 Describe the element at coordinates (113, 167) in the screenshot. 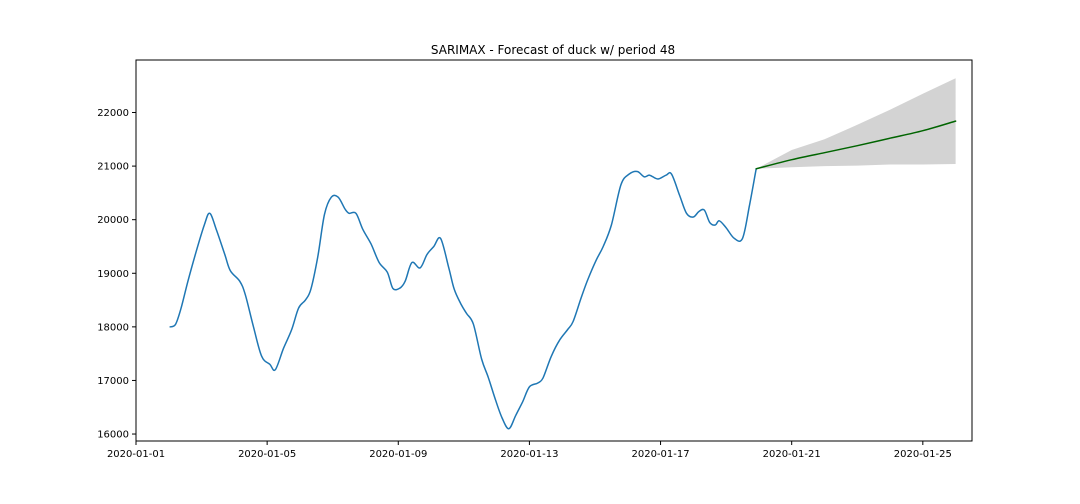

I see `y-tick-label: 21000` at that location.